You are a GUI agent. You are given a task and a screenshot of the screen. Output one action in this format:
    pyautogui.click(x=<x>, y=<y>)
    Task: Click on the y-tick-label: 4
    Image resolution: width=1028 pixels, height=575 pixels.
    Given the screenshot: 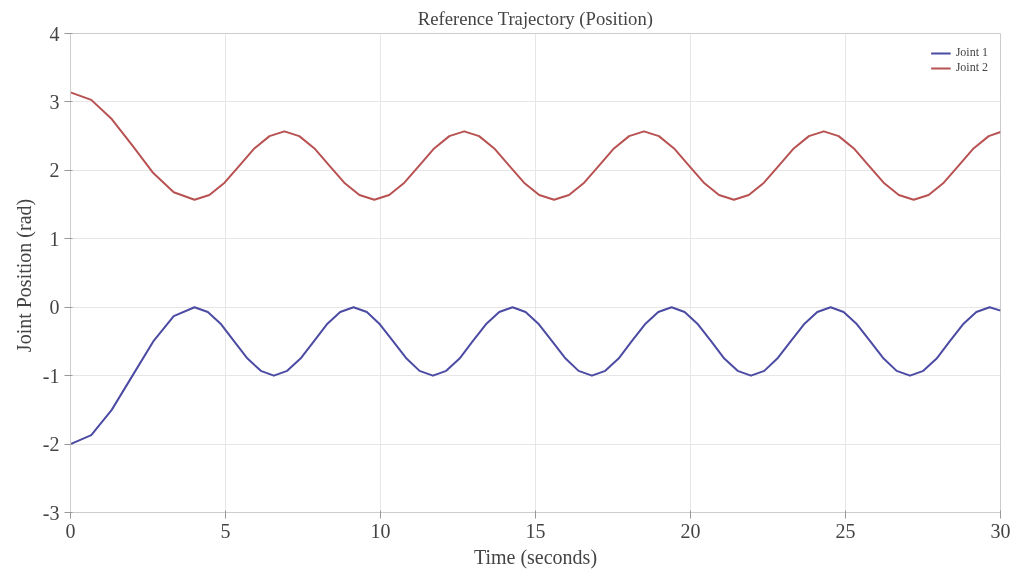 What is the action you would take?
    pyautogui.click(x=54, y=33)
    